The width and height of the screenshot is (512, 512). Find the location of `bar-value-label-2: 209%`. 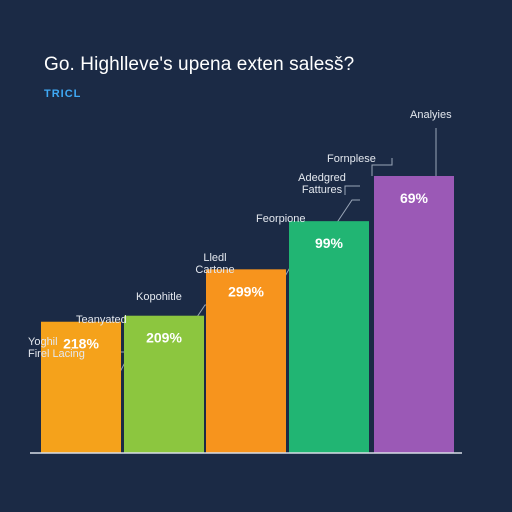

bar-value-label-2: 209% is located at coordinates (164, 338).